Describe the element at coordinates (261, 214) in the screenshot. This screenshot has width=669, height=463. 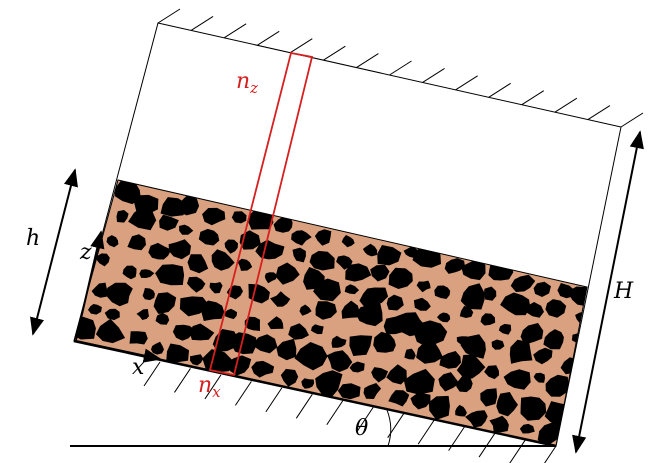
I see `measurement-column` at that location.